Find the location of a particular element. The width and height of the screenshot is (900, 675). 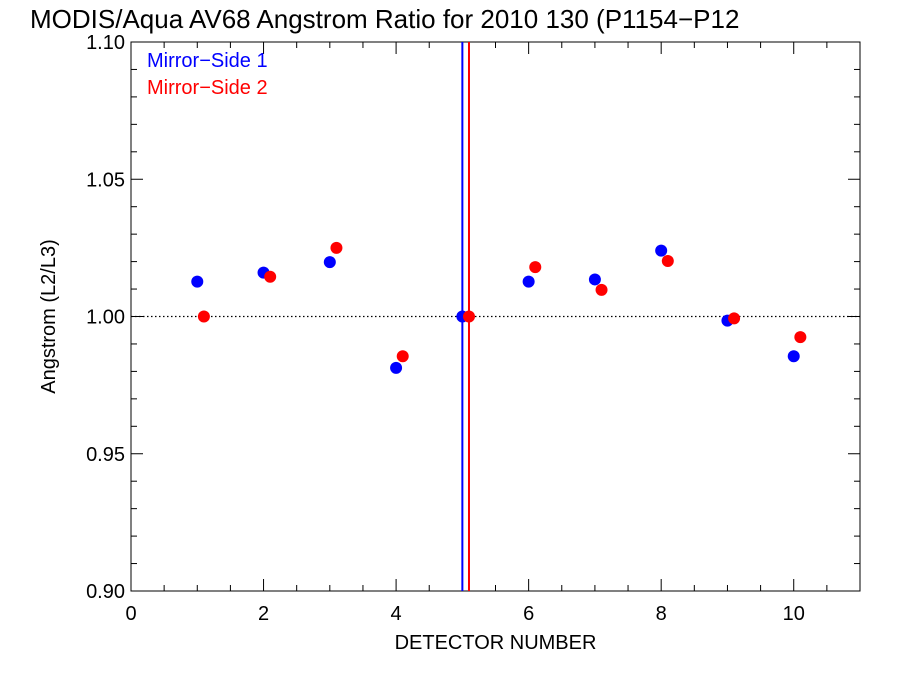

y-tick-label: 1.05 is located at coordinates (105, 180).